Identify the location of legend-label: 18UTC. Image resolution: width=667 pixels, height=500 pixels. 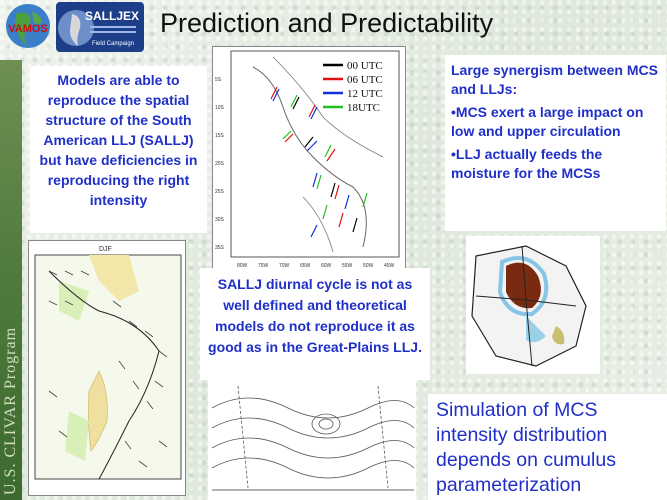
(363, 108).